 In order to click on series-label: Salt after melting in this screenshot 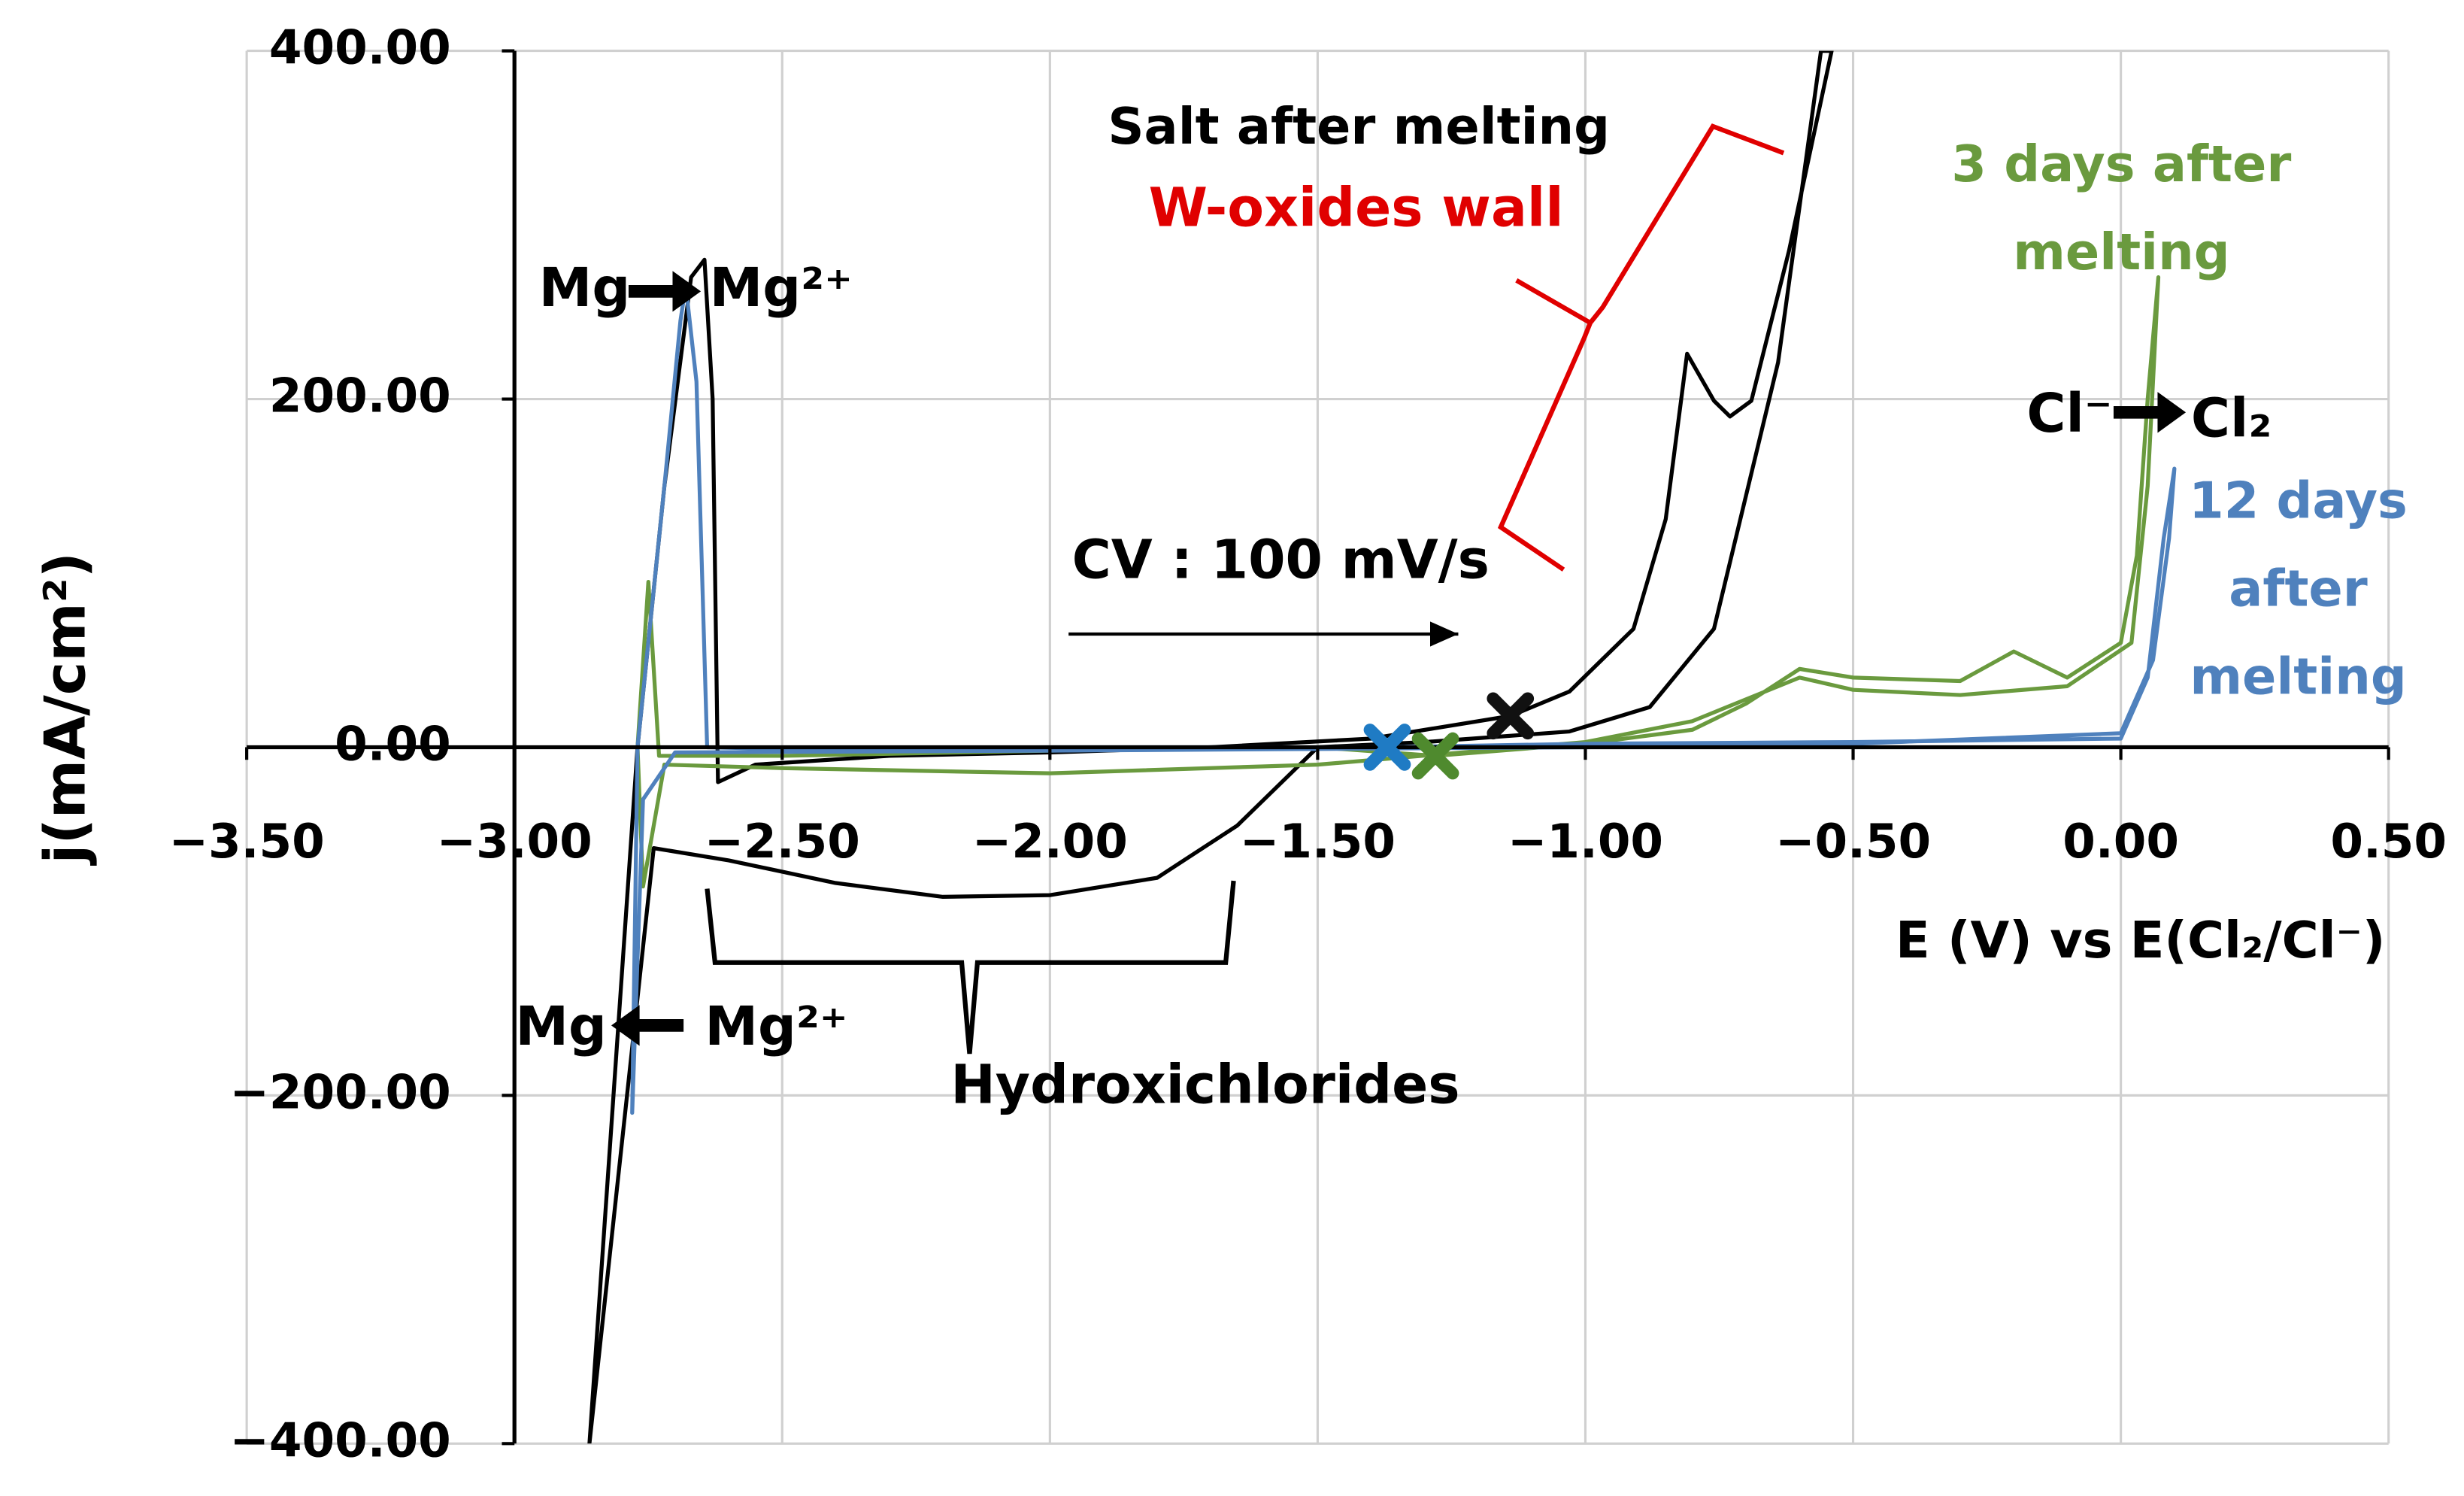, I will do `click(1359, 126)`.